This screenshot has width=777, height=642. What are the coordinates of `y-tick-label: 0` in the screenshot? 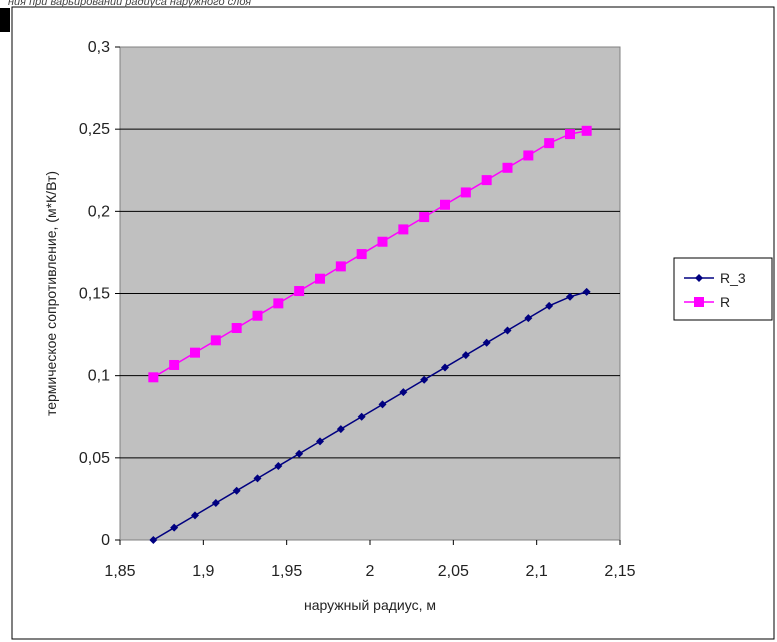 It's located at (105, 540).